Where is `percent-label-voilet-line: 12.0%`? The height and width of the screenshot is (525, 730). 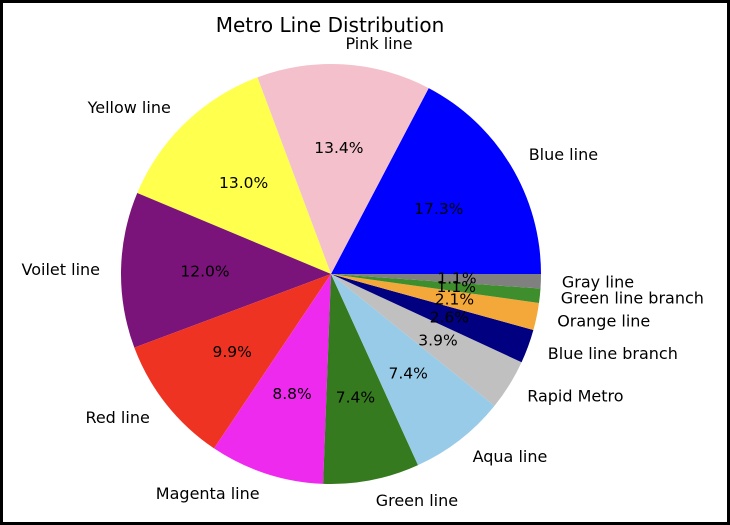 percent-label-voilet-line: 12.0% is located at coordinates (204, 272).